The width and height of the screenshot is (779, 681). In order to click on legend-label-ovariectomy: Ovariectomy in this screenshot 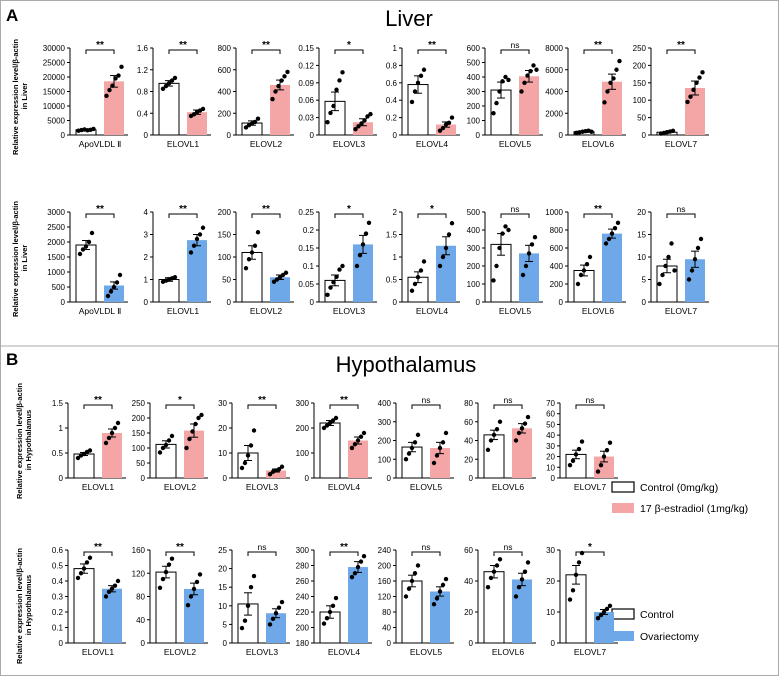, I will do `click(670, 637)`.